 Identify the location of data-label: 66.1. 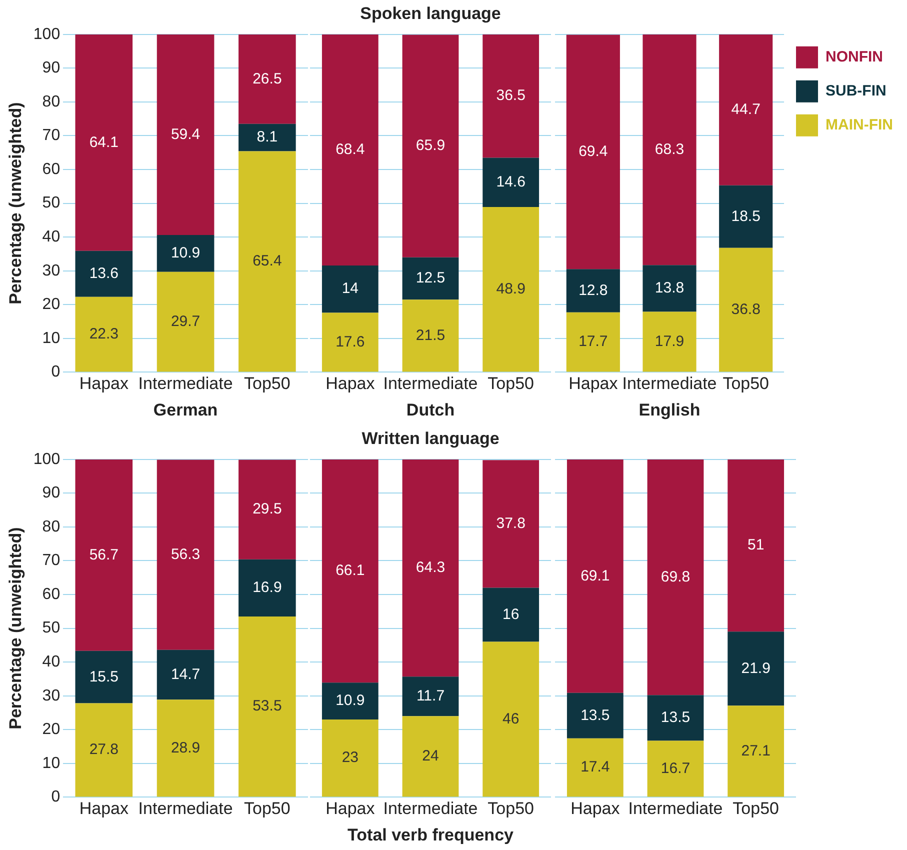
(350, 571).